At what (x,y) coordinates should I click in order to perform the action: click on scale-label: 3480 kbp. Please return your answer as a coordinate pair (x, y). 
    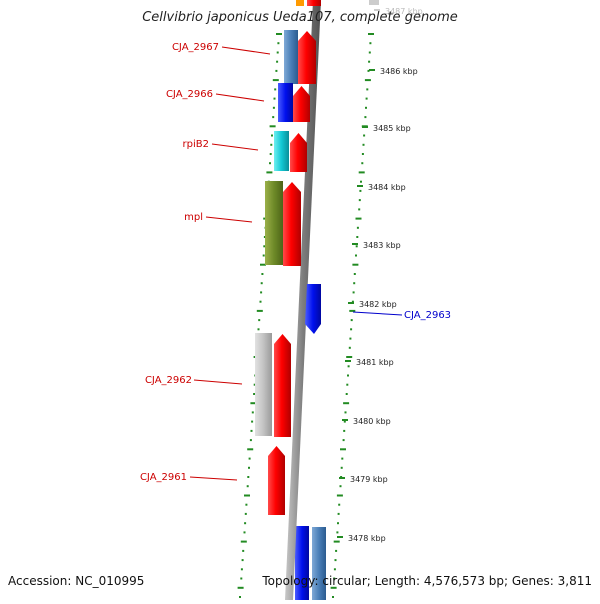
    Looking at the image, I should click on (372, 421).